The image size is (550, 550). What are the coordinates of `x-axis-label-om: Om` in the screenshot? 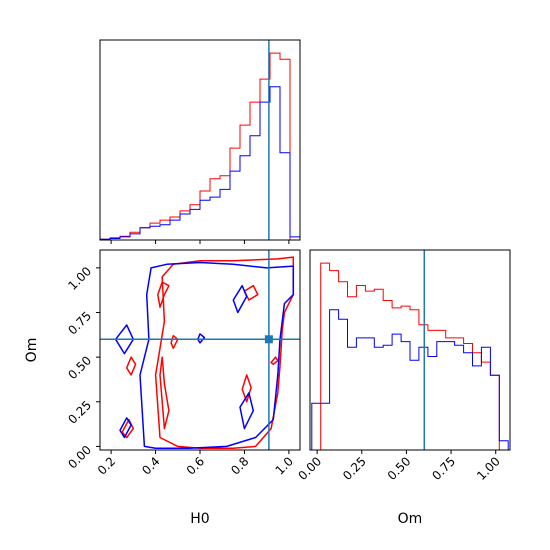 It's located at (410, 519).